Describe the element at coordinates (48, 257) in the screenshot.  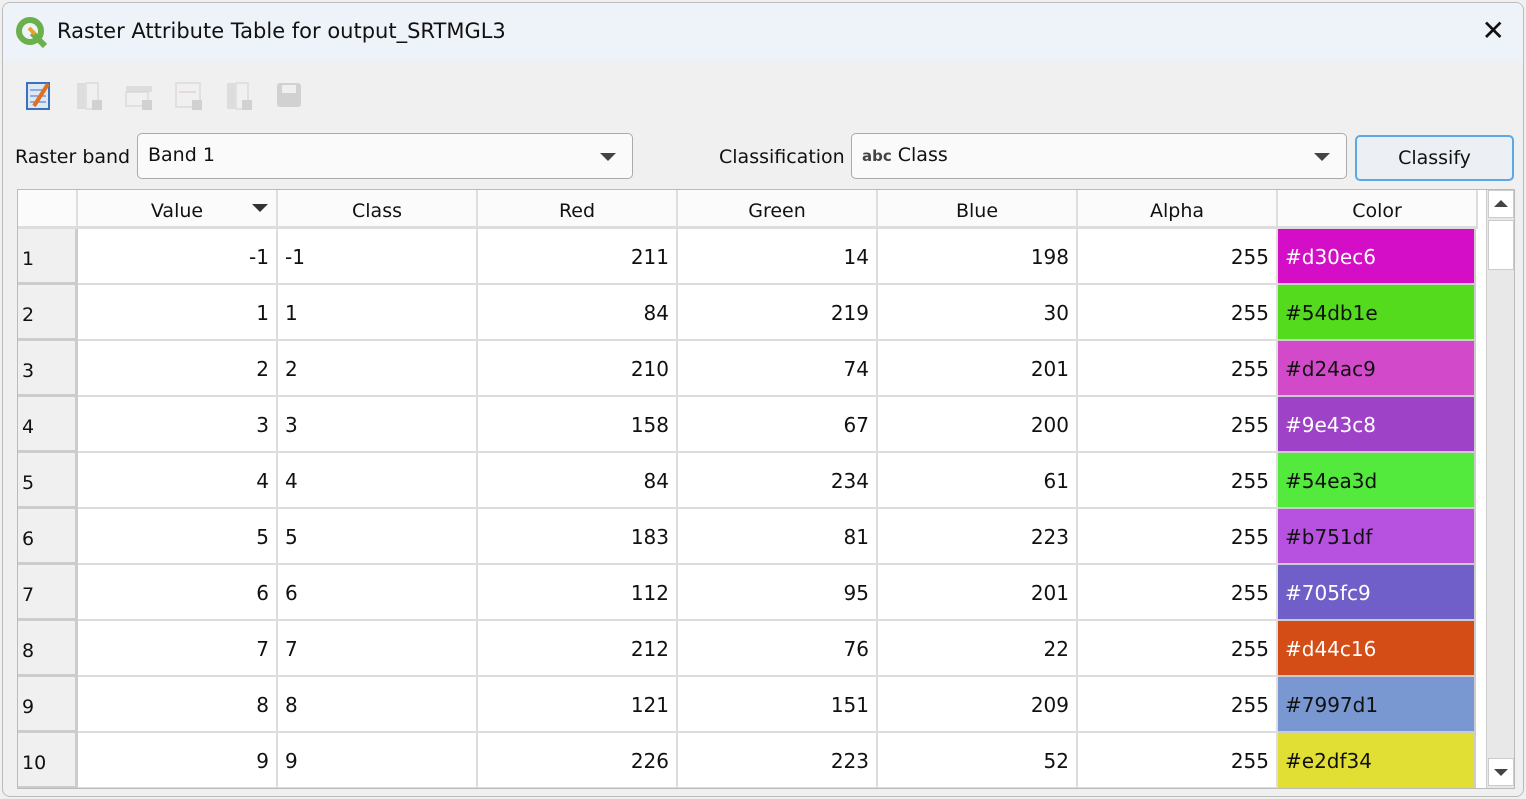
I see `row-header: 1` at that location.